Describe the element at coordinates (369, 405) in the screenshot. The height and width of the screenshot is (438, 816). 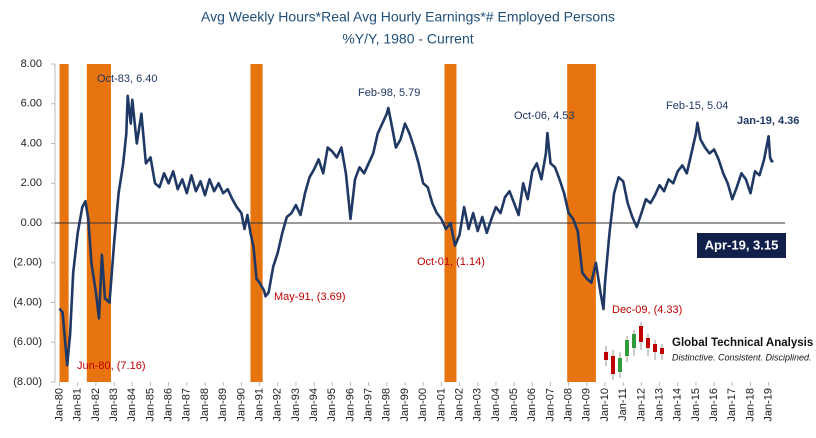
I see `x-tick-label: Jan-97` at that location.